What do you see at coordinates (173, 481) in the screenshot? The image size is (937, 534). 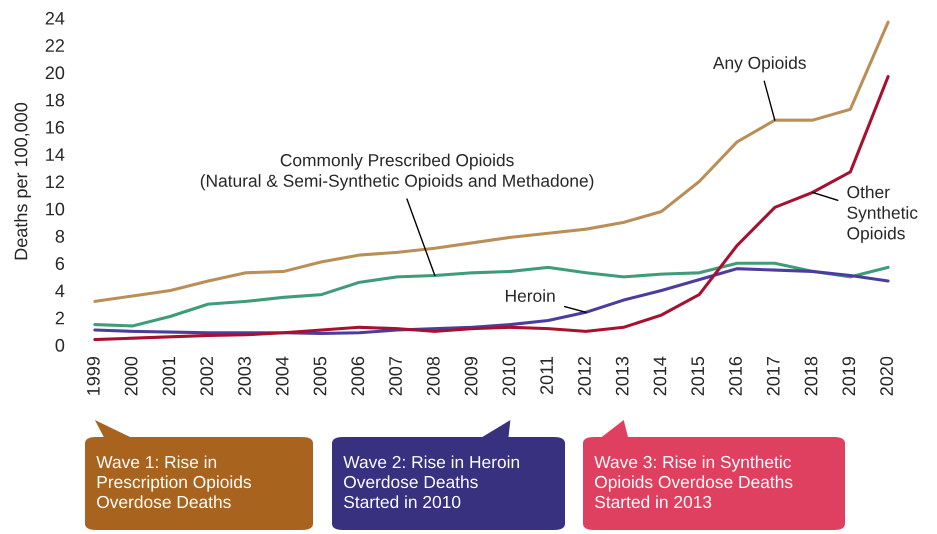 I see `text: Wave 1: Rise in Prescription Opioids Overdose Deaths` at bounding box center [173, 481].